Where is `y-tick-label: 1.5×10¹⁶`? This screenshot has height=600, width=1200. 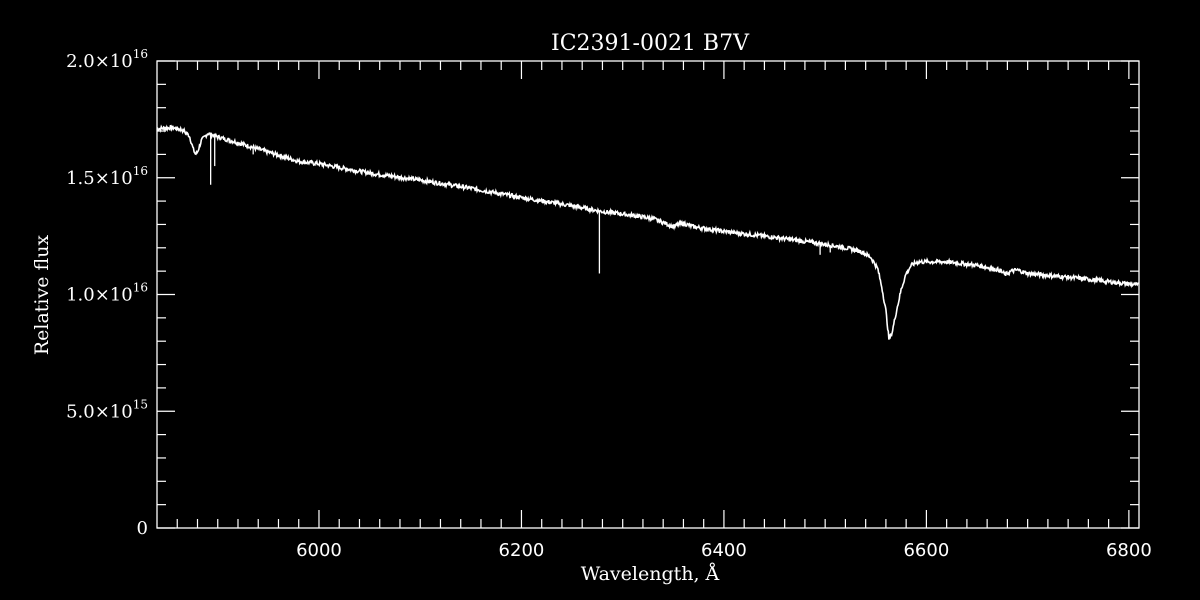 y-tick-label: 1.5×10¹⁶ is located at coordinates (107, 176).